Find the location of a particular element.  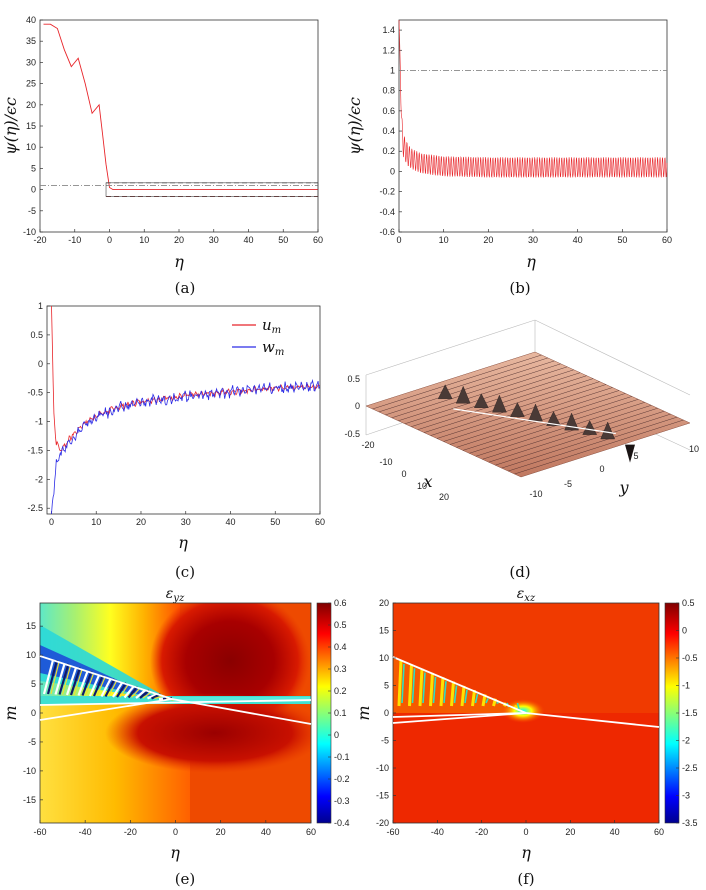

colorbar-tick-label: 0 is located at coordinates (684, 631).